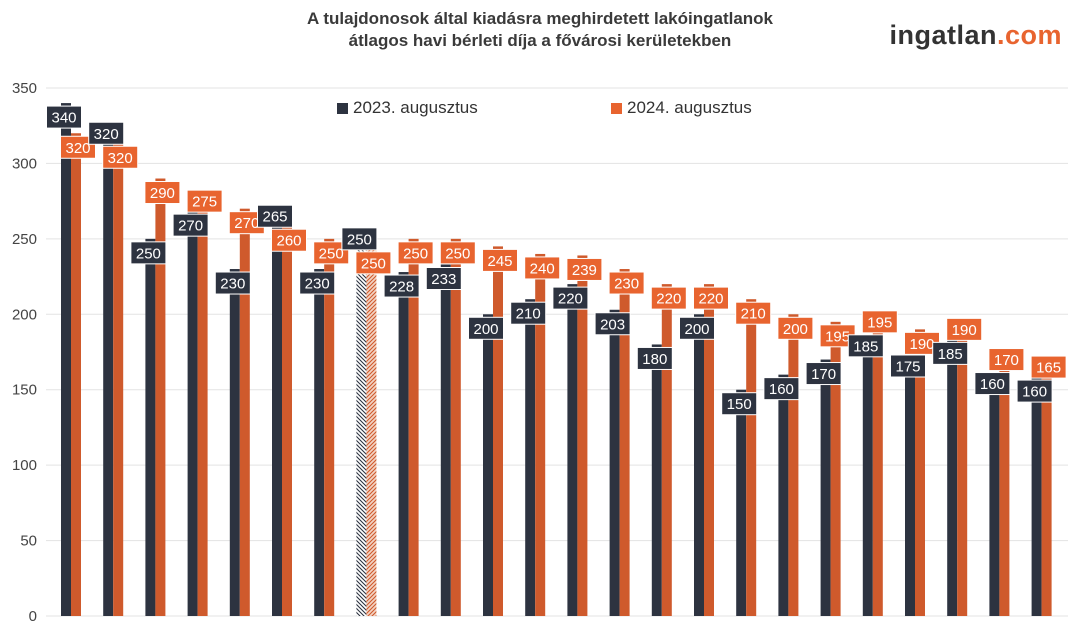 This screenshot has width=1076, height=626. What do you see at coordinates (204, 202) in the screenshot?
I see `data-label-2024-text: 275` at bounding box center [204, 202].